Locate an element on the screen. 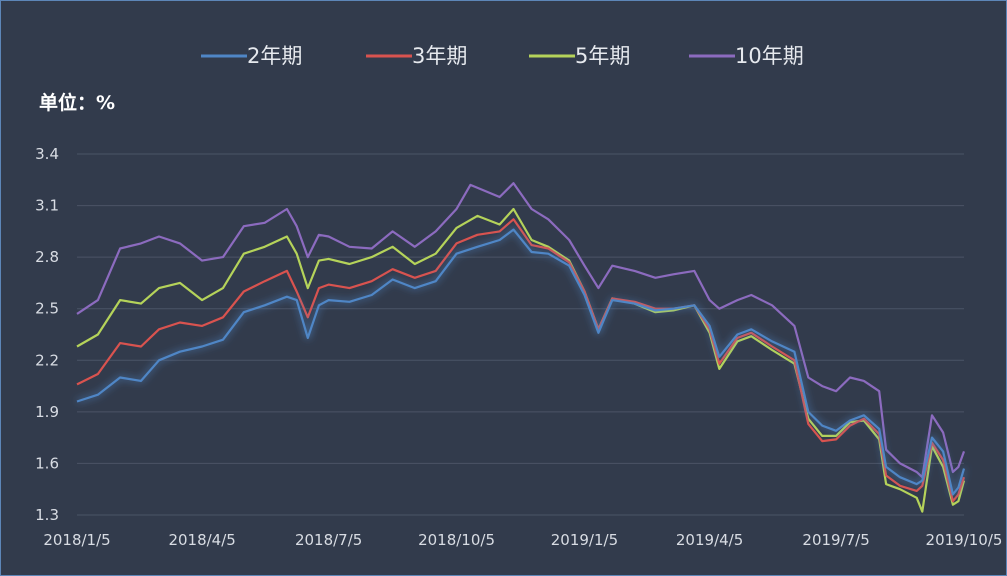 Image resolution: width=1007 pixels, height=576 pixels. y-tick-label: 2.8 is located at coordinates (47, 257).